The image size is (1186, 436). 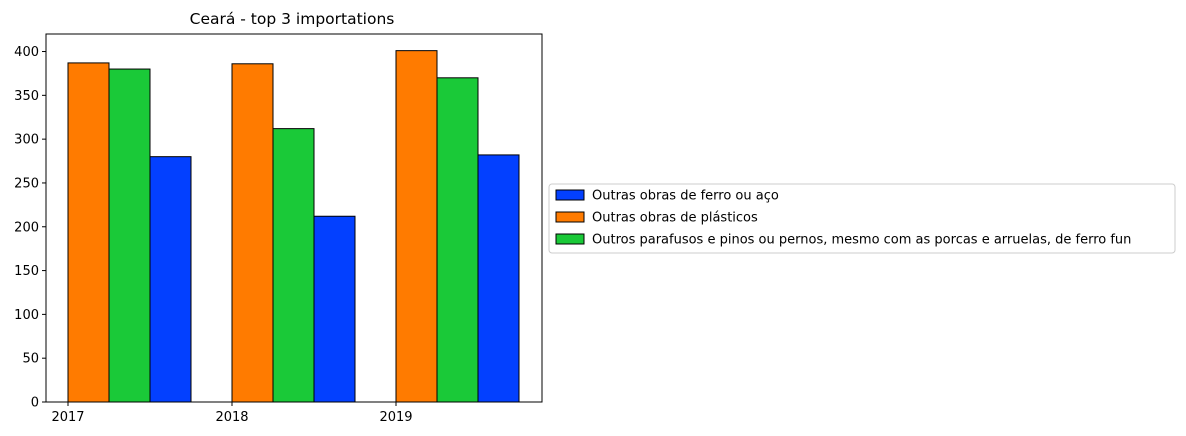 I want to click on y-tick-label-0: 0, so click(x=35, y=403).